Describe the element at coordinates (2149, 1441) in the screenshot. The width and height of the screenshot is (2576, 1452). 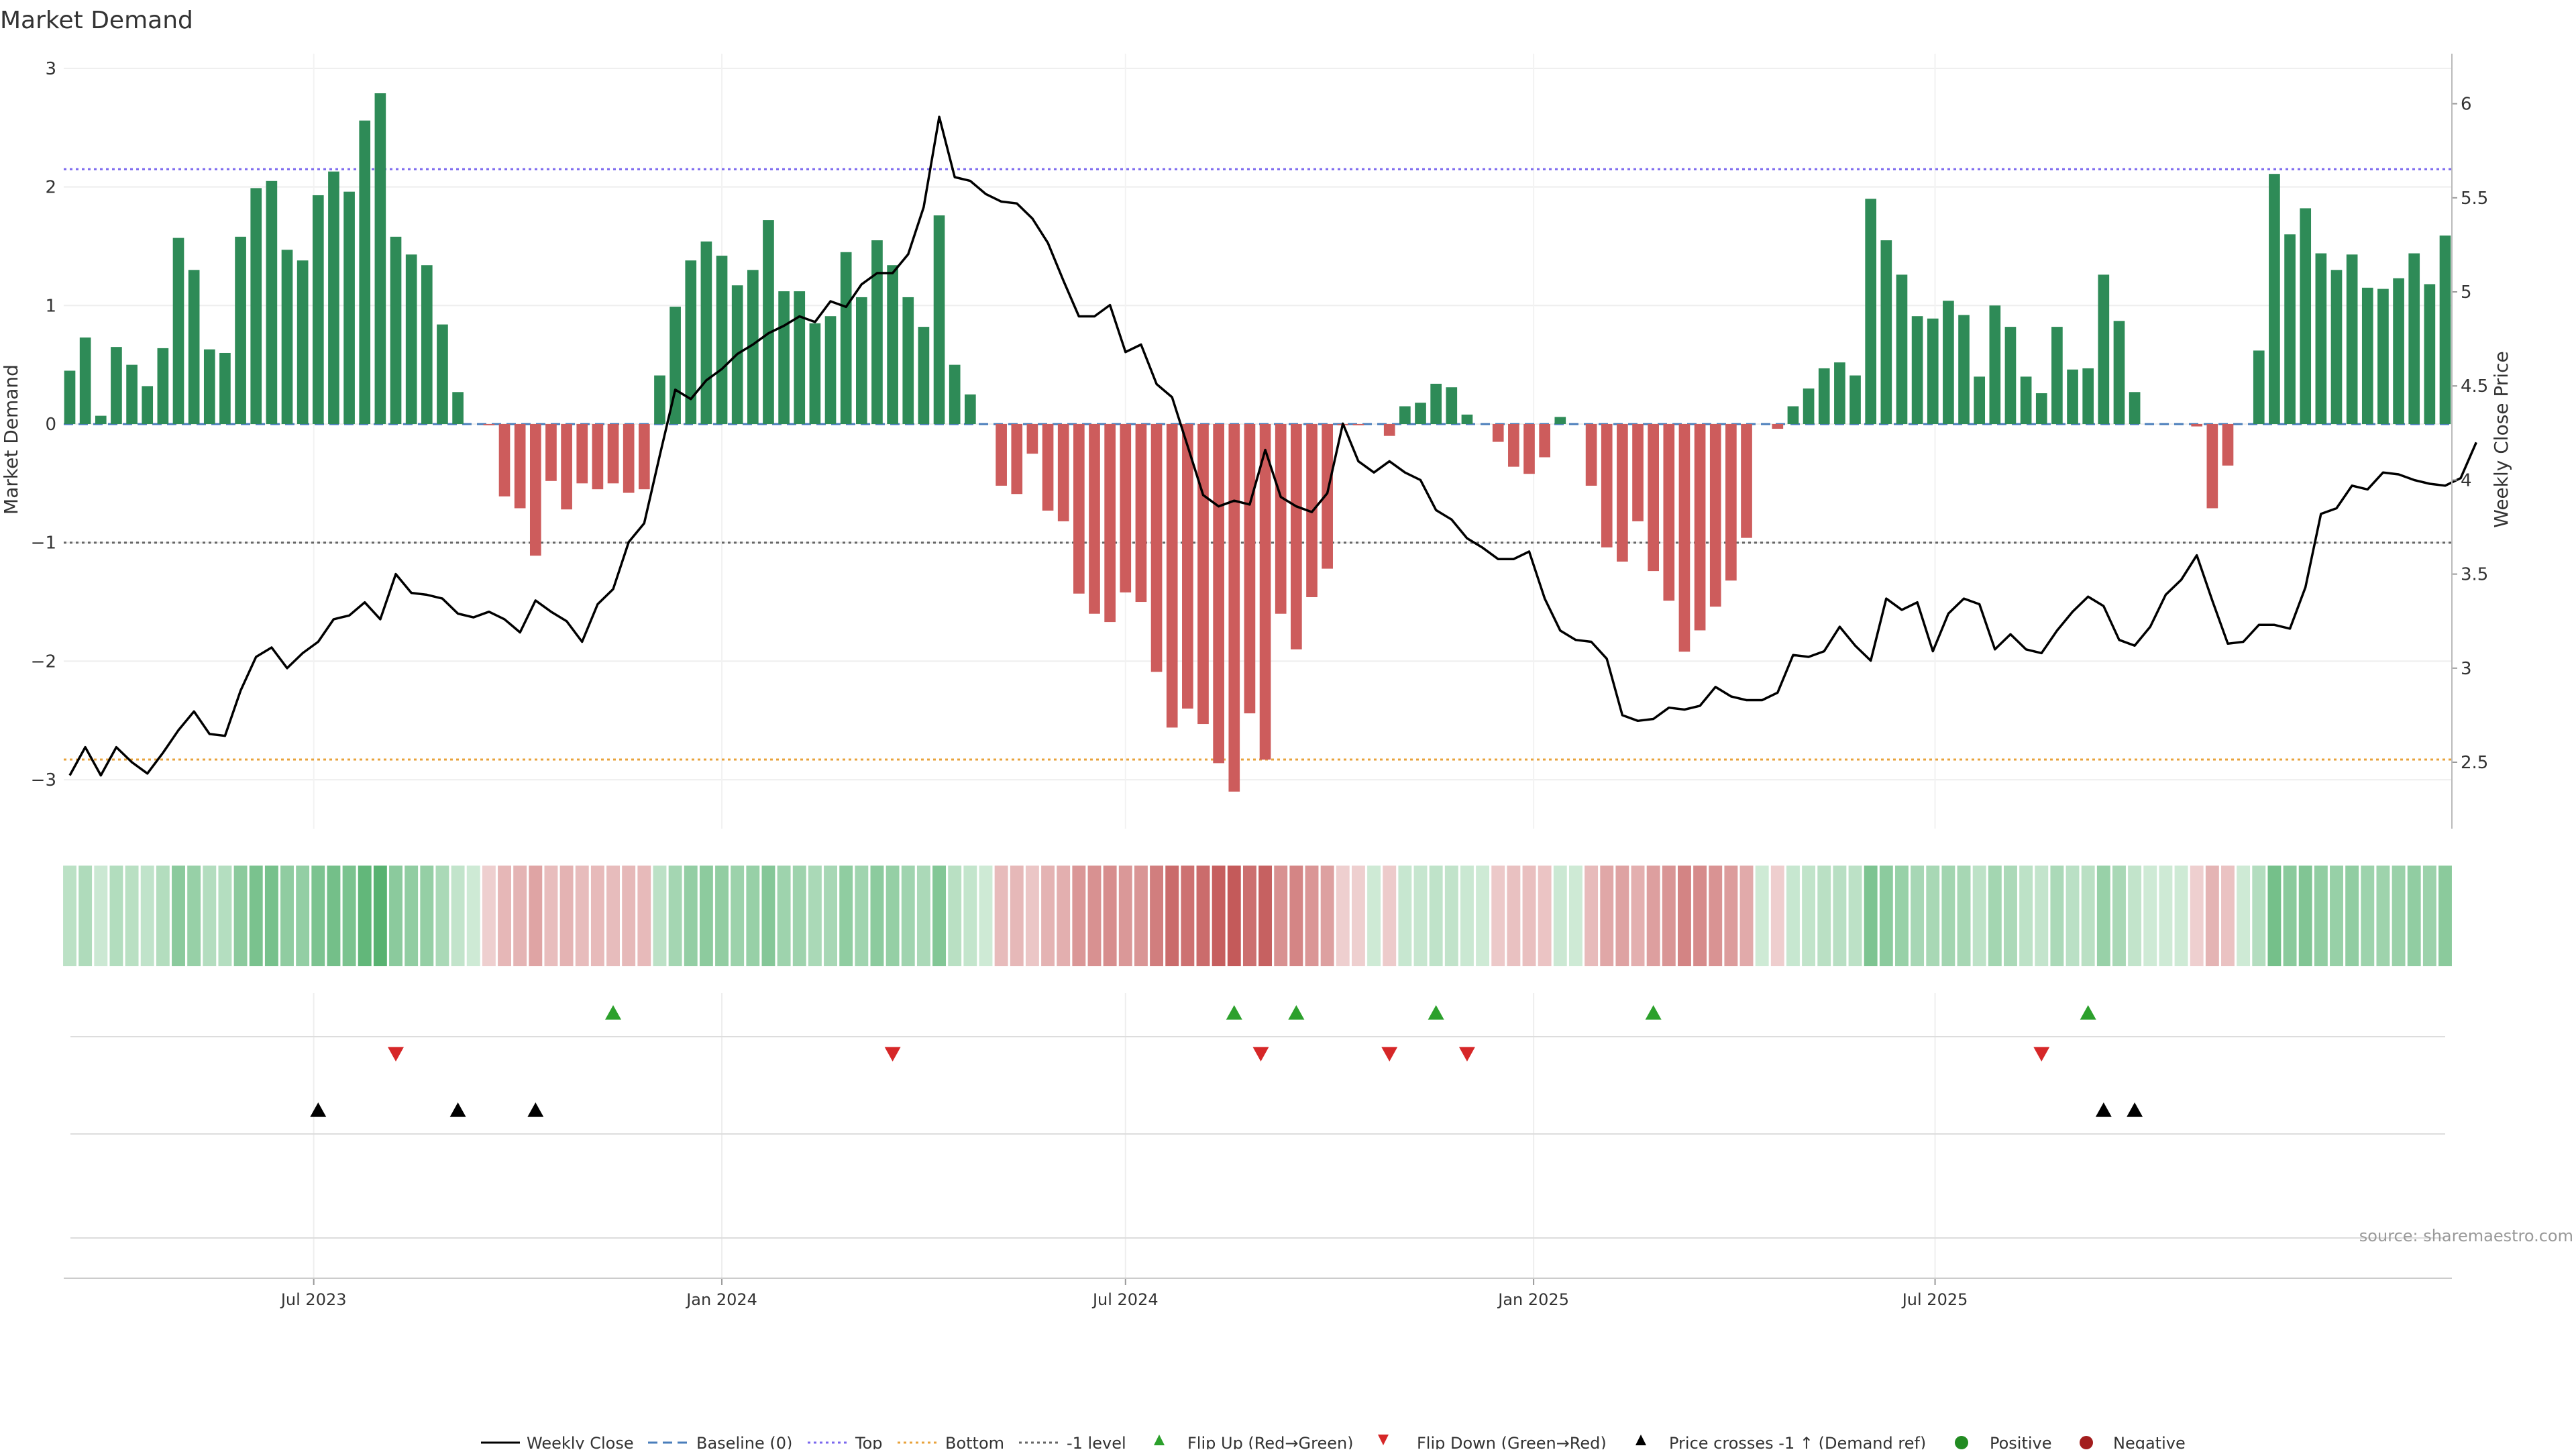
I see `legend-negative: Negative` at that location.